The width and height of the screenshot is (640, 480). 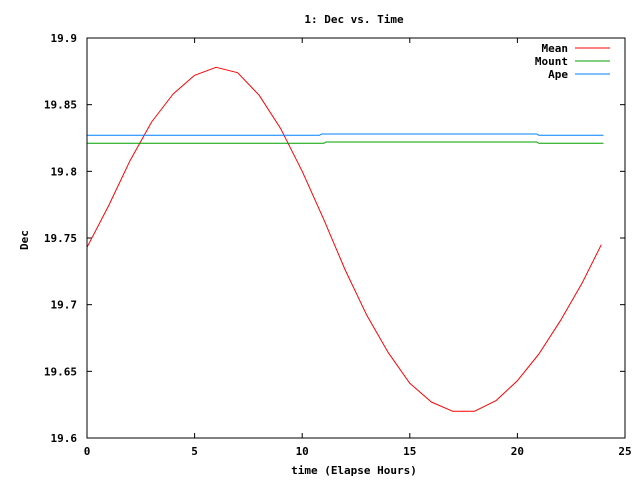 What do you see at coordinates (24, 240) in the screenshot?
I see `y-axis-label: Dec` at bounding box center [24, 240].